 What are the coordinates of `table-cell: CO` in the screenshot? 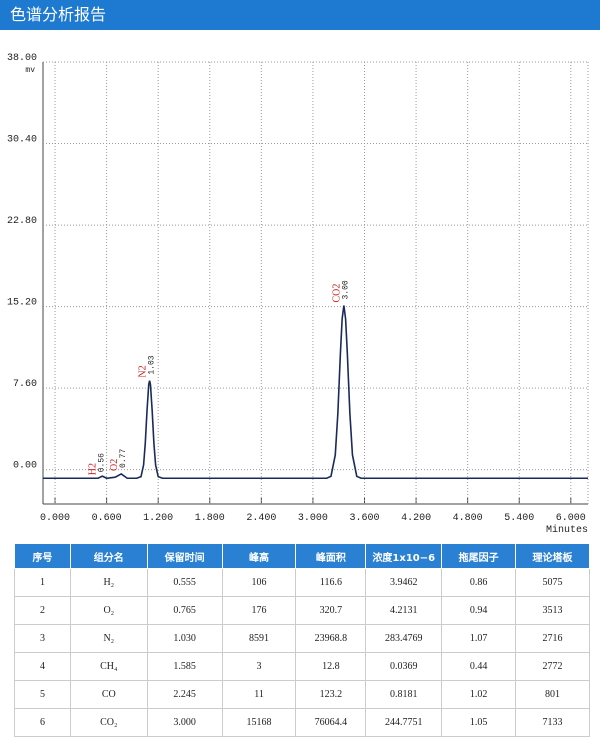 It's located at (108, 694).